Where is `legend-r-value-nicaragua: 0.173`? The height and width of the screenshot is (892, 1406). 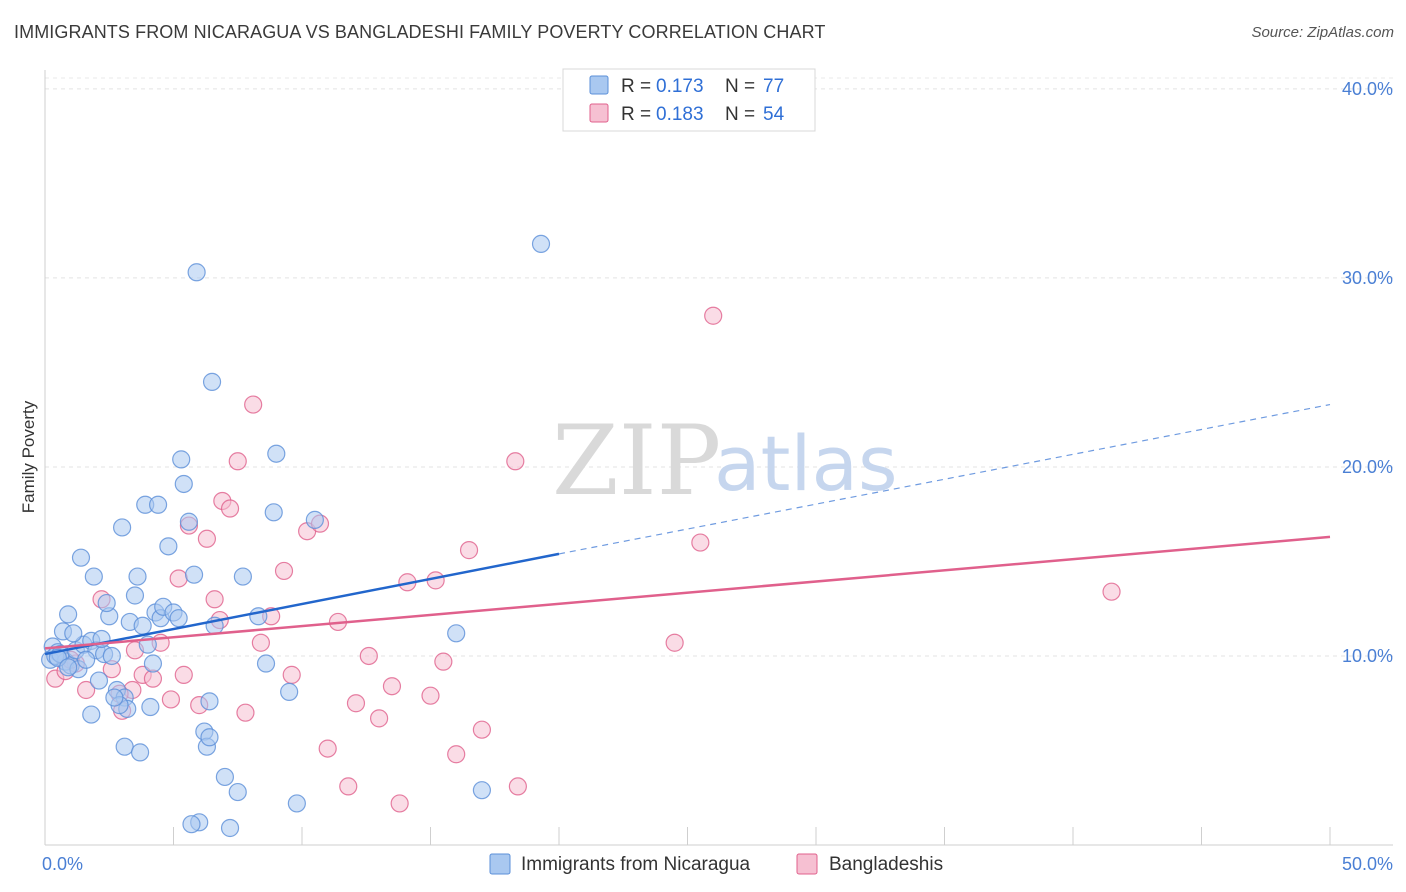
legend-r-value-nicaragua: 0.173 is located at coordinates (680, 86).